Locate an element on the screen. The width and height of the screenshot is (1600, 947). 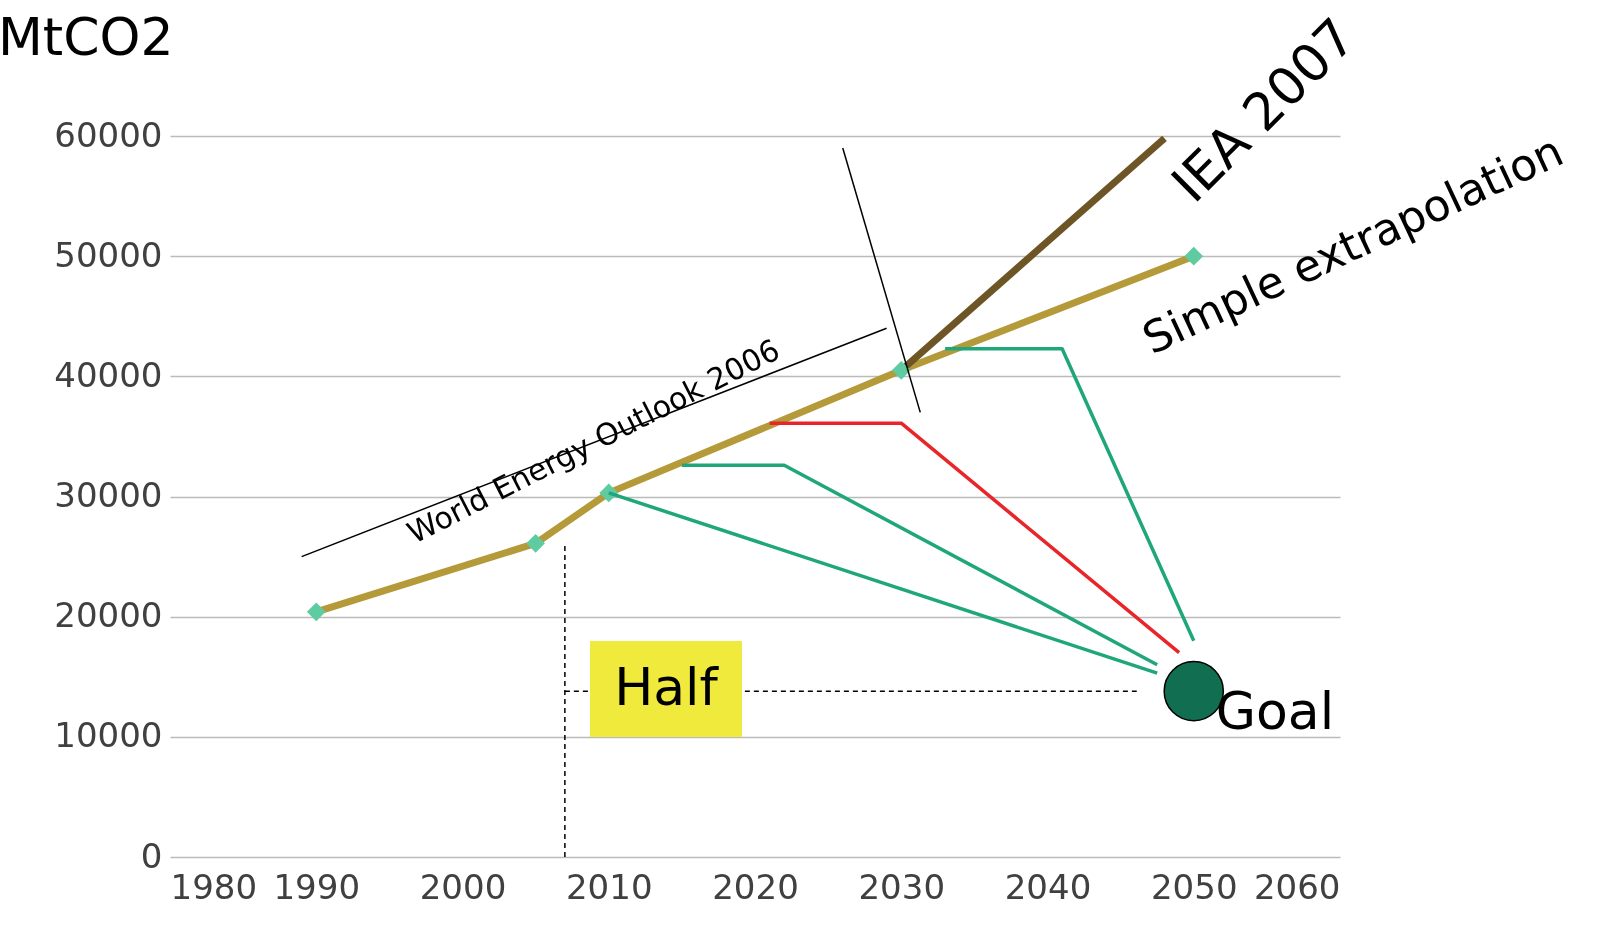
y-tick-label: 50000 is located at coordinates (108, 254).